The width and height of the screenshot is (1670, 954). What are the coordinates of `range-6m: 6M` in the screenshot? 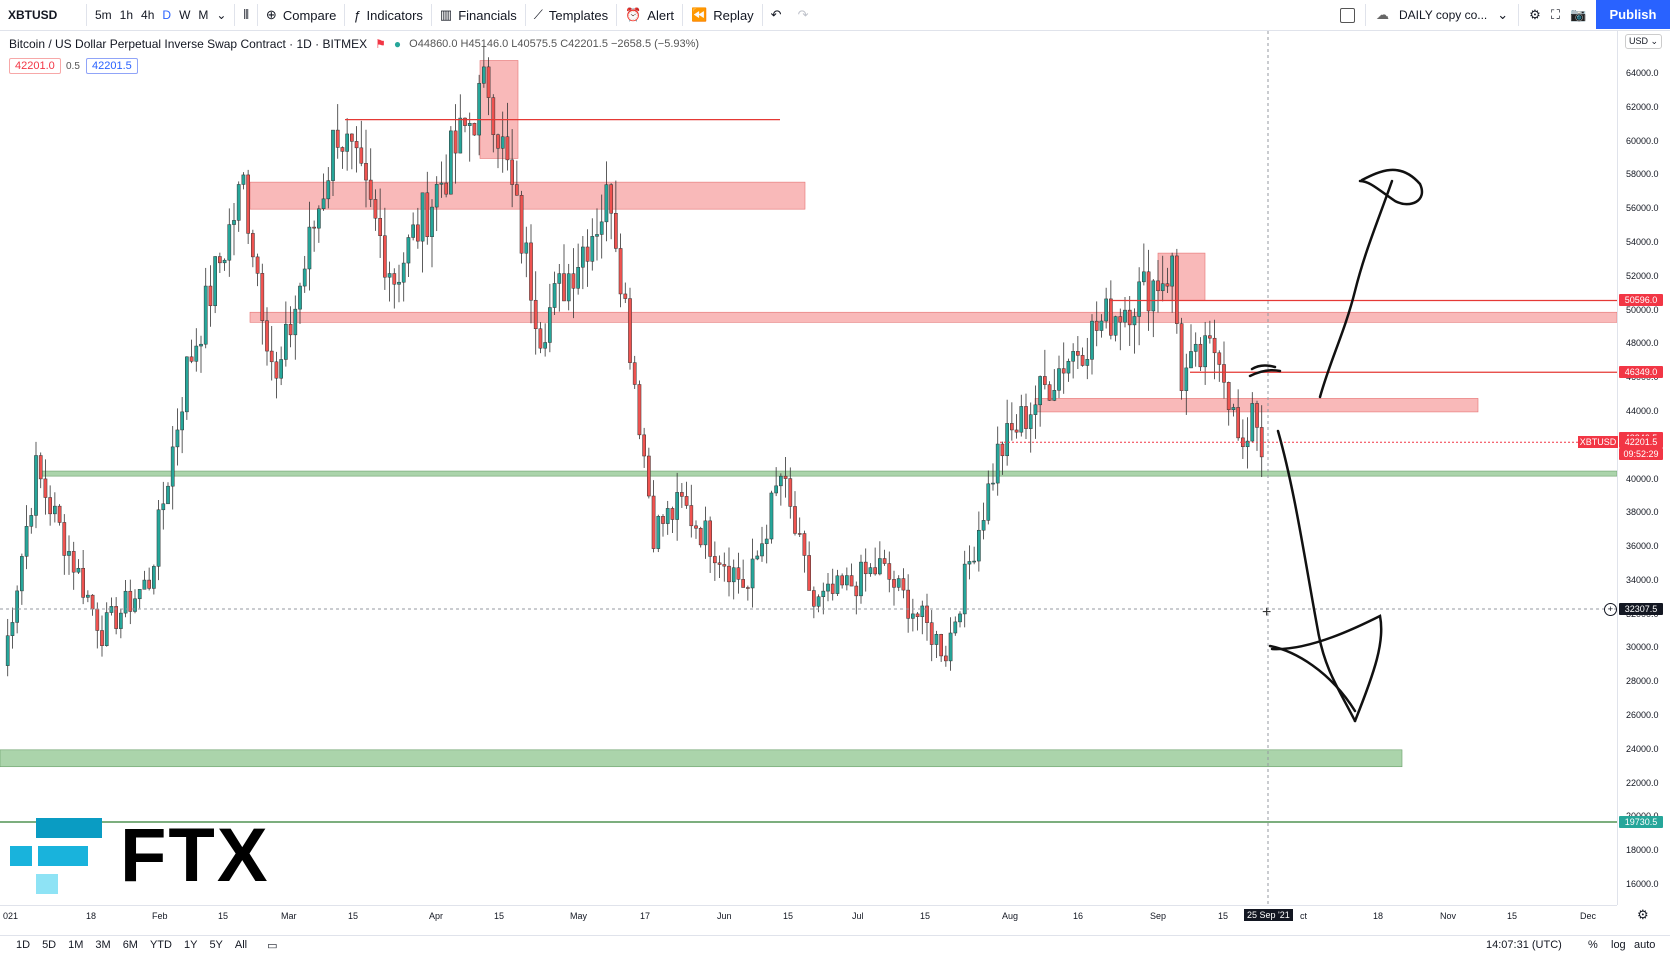 It's located at (130, 945).